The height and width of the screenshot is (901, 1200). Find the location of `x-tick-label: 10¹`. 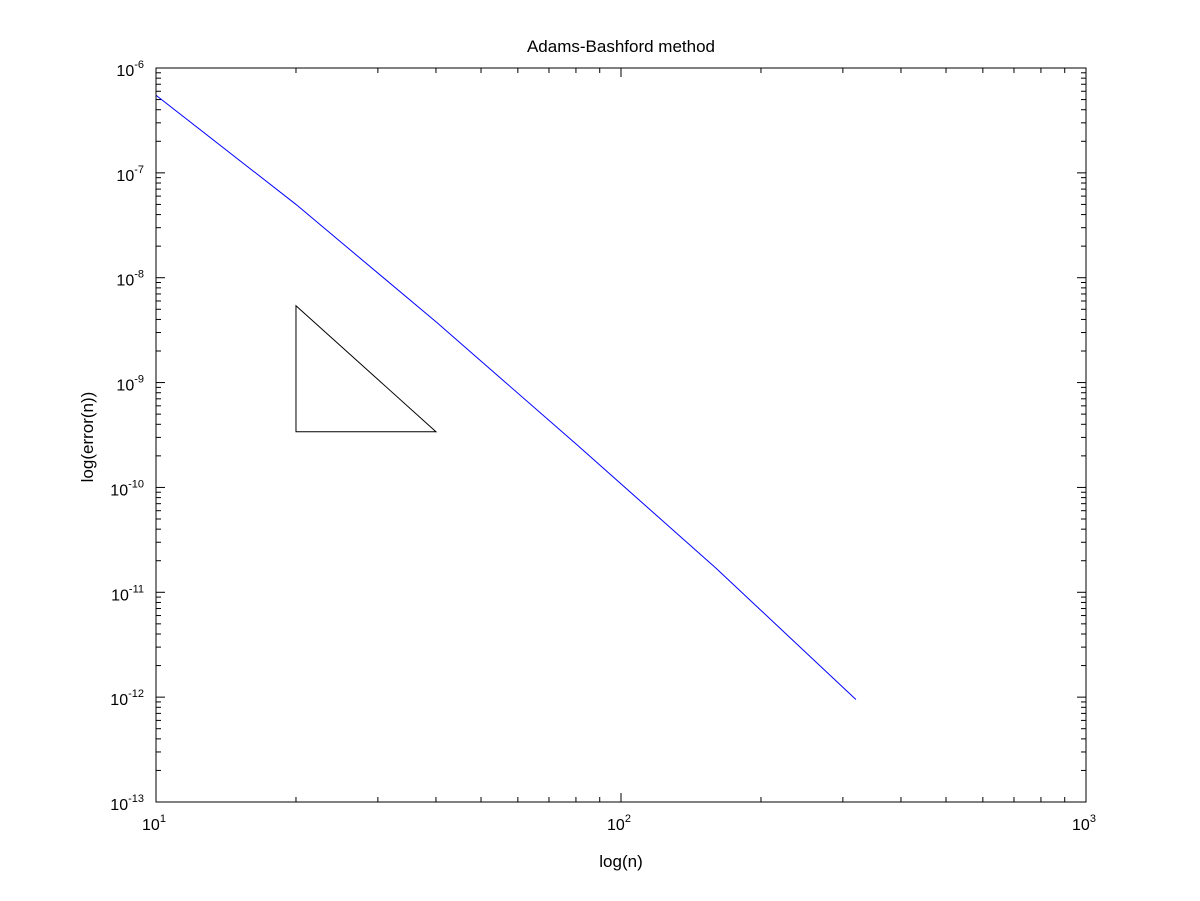

x-tick-label: 10¹ is located at coordinates (154, 823).